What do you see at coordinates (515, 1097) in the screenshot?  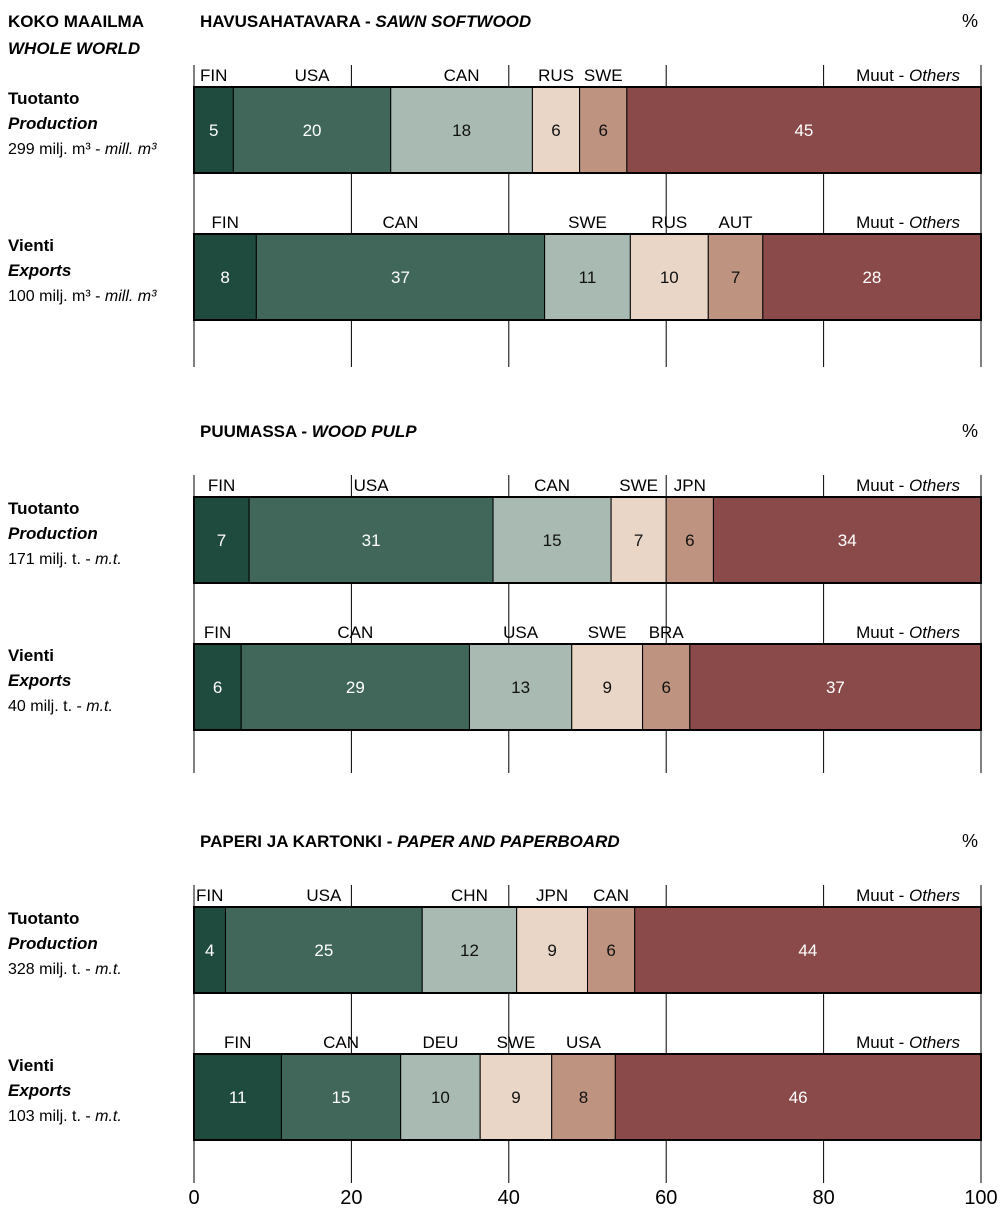 I see `segment-value: 9` at bounding box center [515, 1097].